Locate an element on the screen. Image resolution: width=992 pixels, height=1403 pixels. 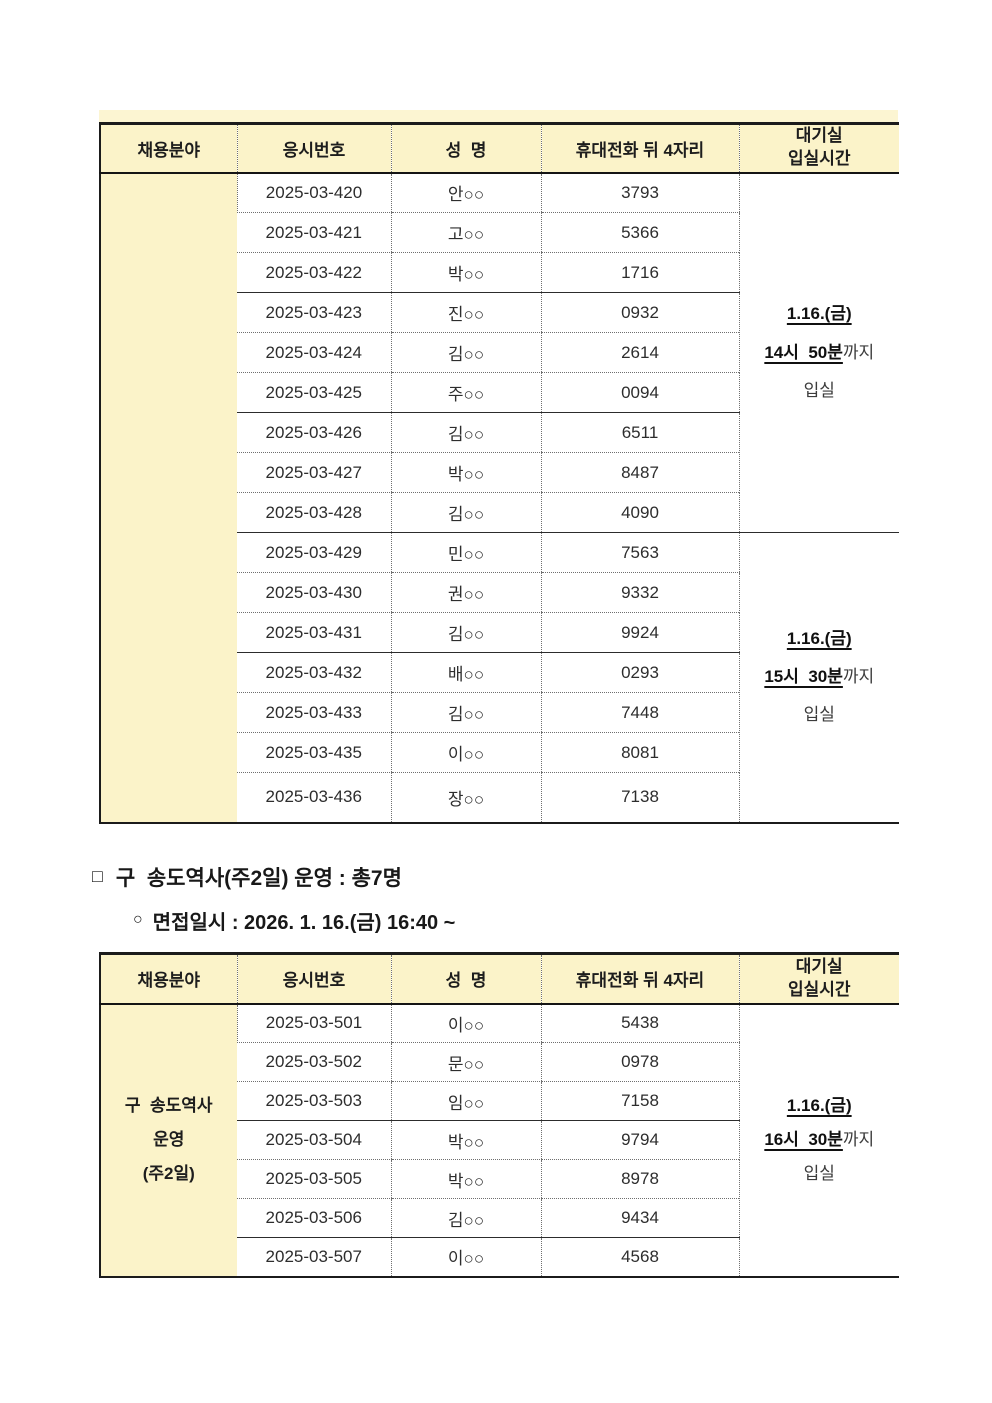
cell-exam-number: 2025-03-507 is located at coordinates (314, 1257).